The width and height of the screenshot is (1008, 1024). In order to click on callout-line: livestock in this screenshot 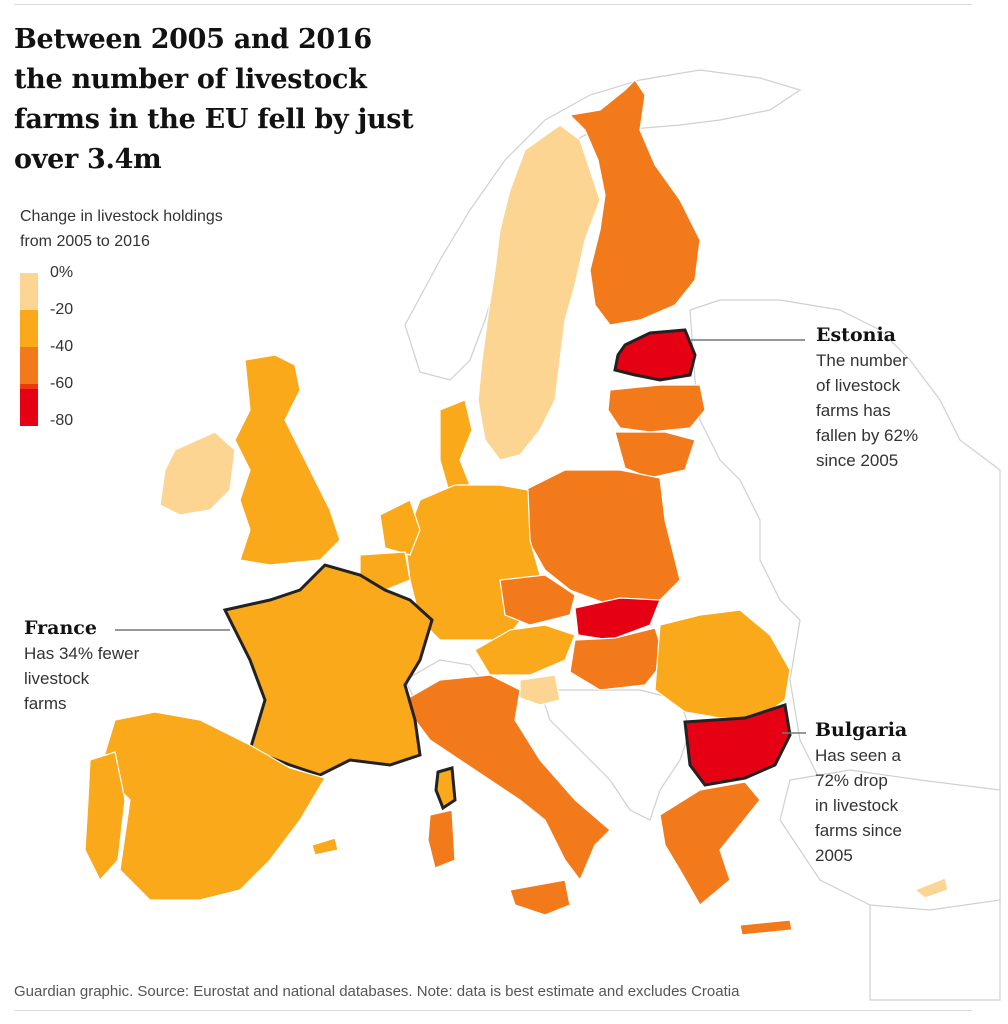, I will do `click(57, 678)`.